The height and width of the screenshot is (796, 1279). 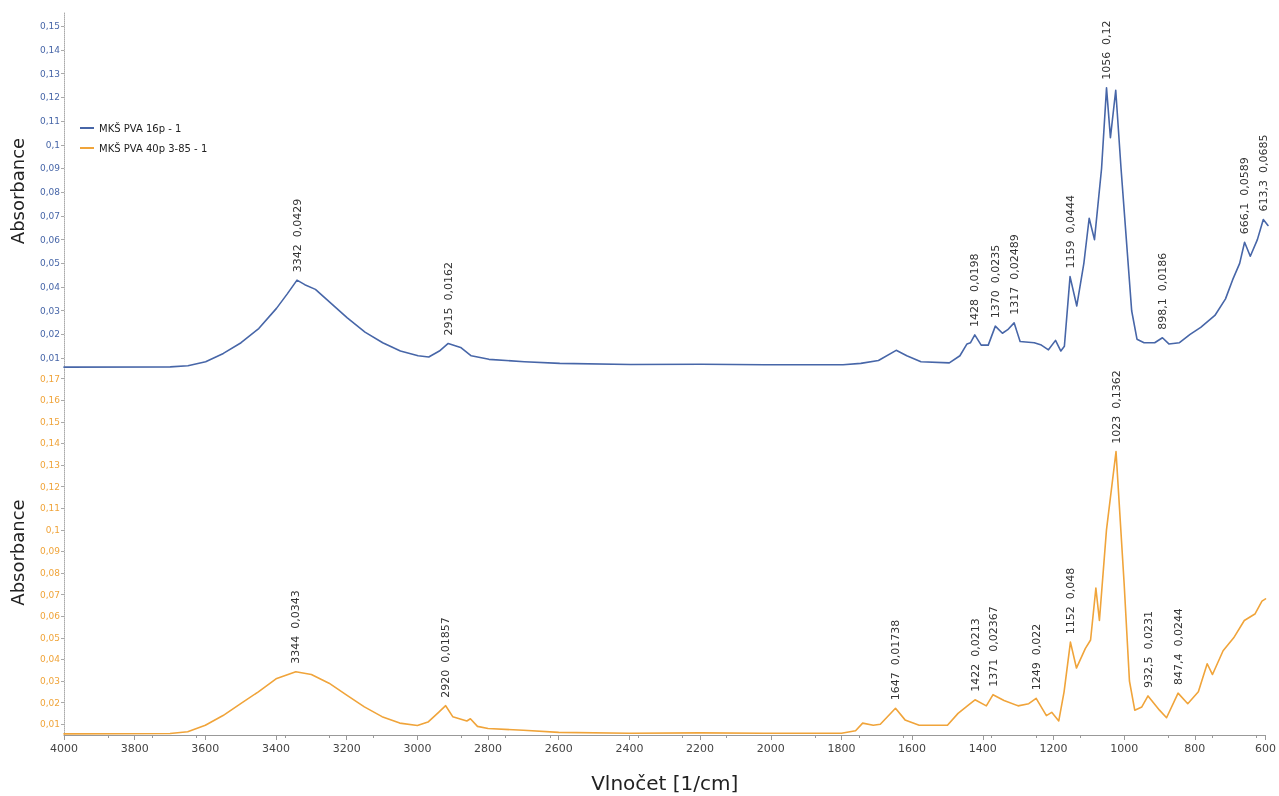 I want to click on annotation: 1647 0,01738, so click(x=896, y=660).